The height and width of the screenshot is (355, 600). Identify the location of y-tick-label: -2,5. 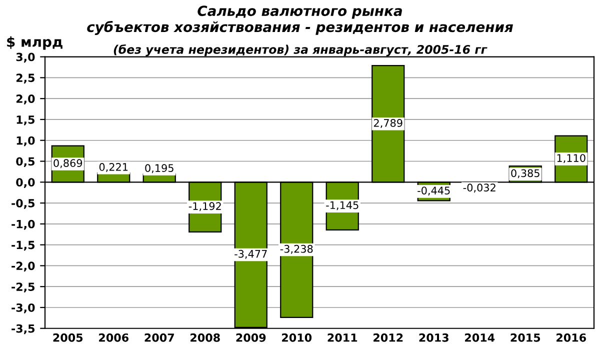
(23, 287).